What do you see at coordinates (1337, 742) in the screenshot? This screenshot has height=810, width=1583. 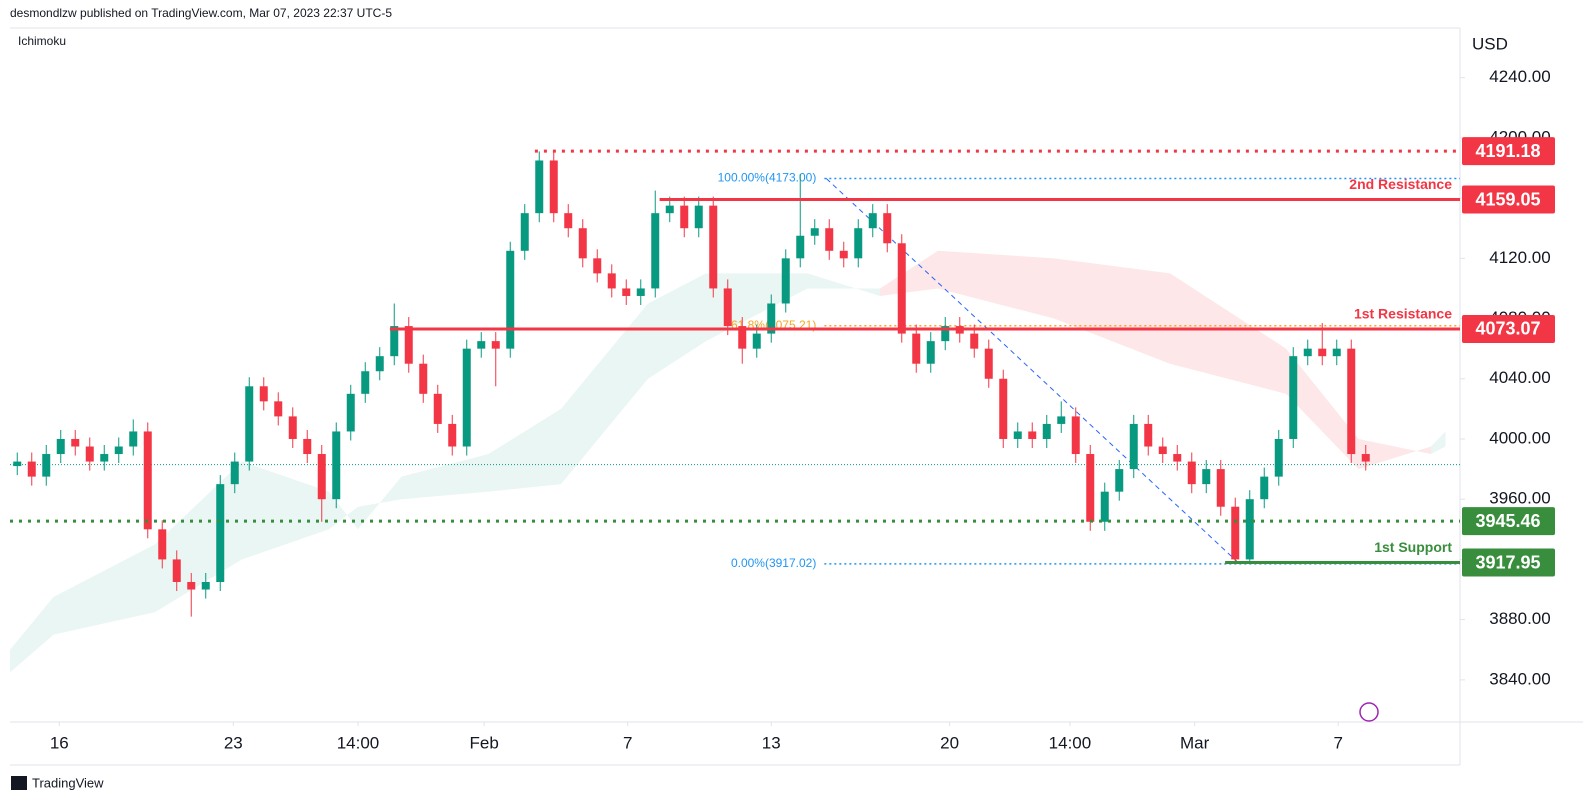 I see `x-tick-label: 7` at bounding box center [1337, 742].